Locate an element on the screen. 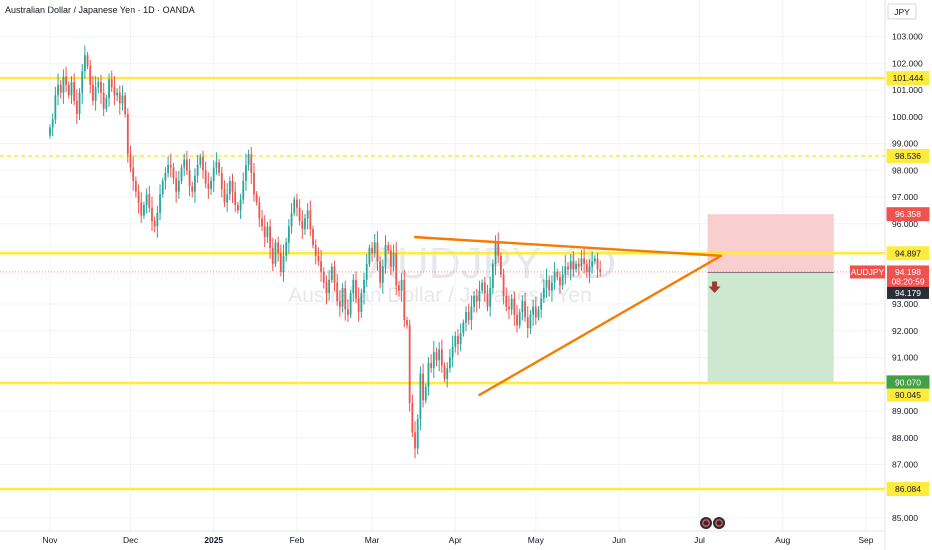 Image resolution: width=932 pixels, height=550 pixels. y-tick-label: 89.000 is located at coordinates (905, 411).